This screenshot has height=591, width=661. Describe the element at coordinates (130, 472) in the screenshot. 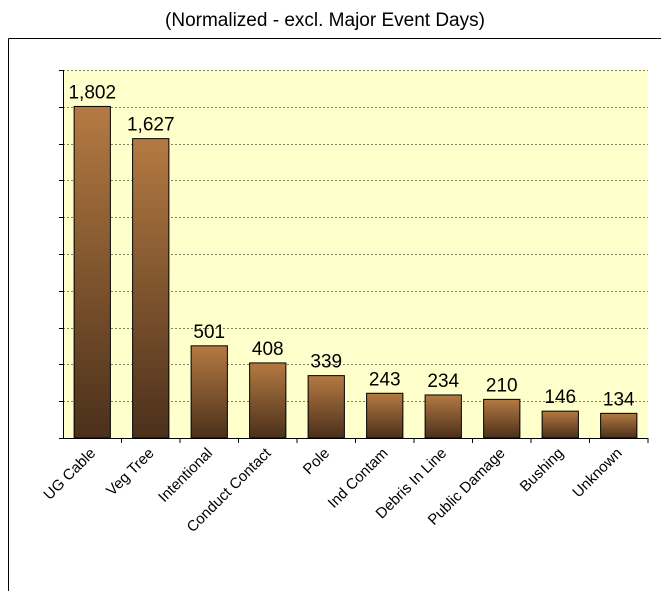

I see `x-tick-label: Veg Tree` at that location.